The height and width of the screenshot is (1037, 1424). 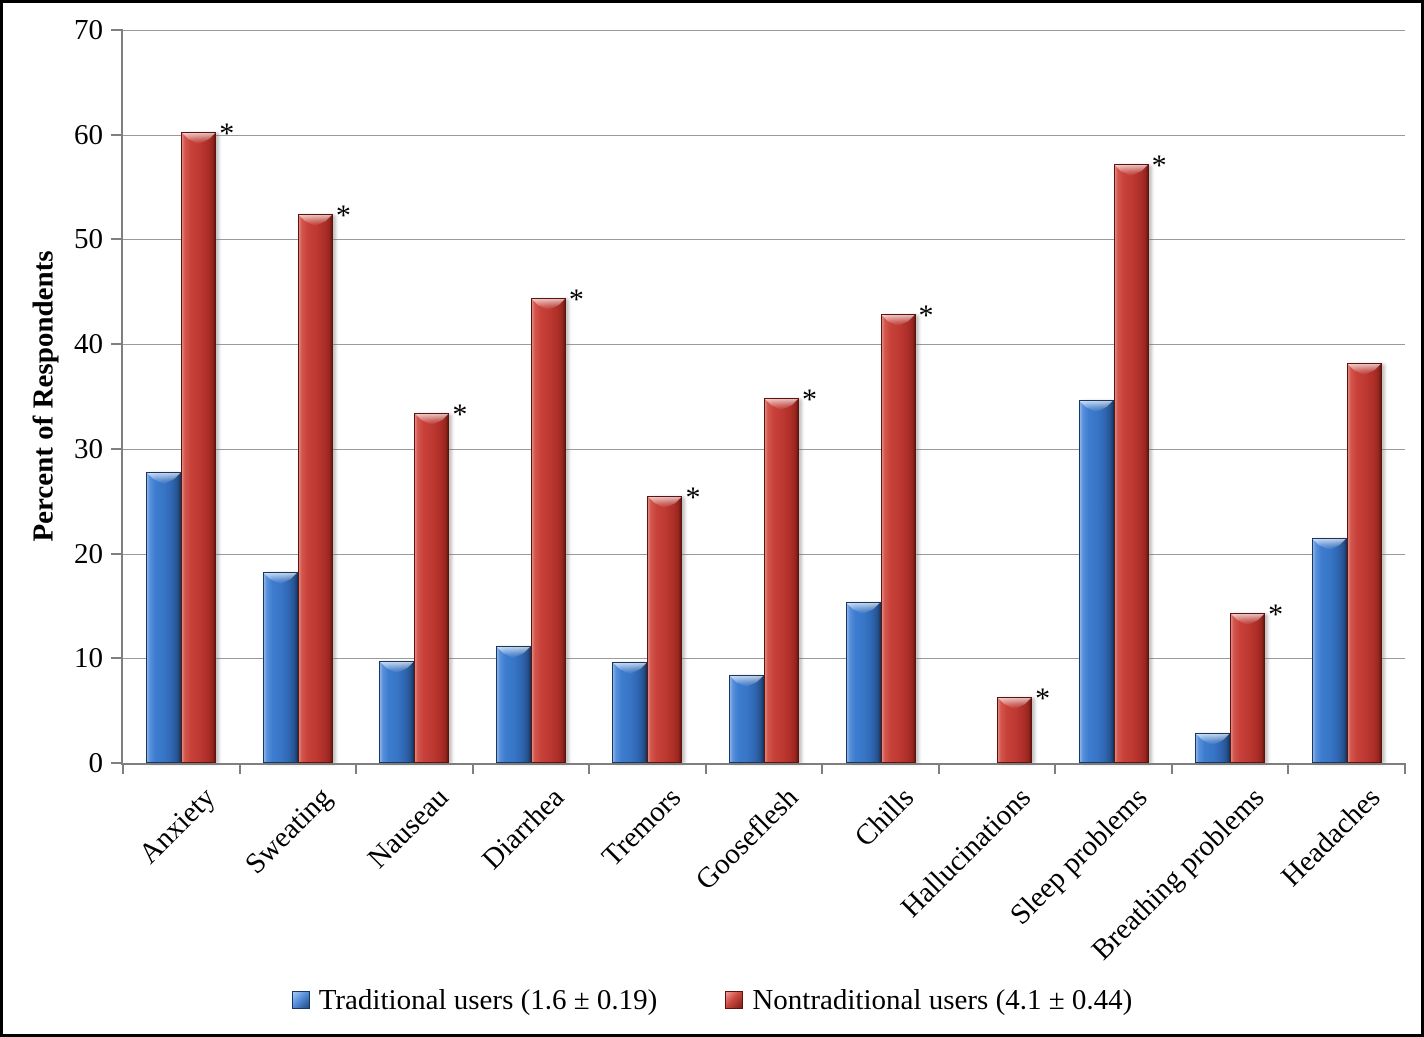 What do you see at coordinates (642, 827) in the screenshot?
I see `x-category-label-tremors: Tremors` at bounding box center [642, 827].